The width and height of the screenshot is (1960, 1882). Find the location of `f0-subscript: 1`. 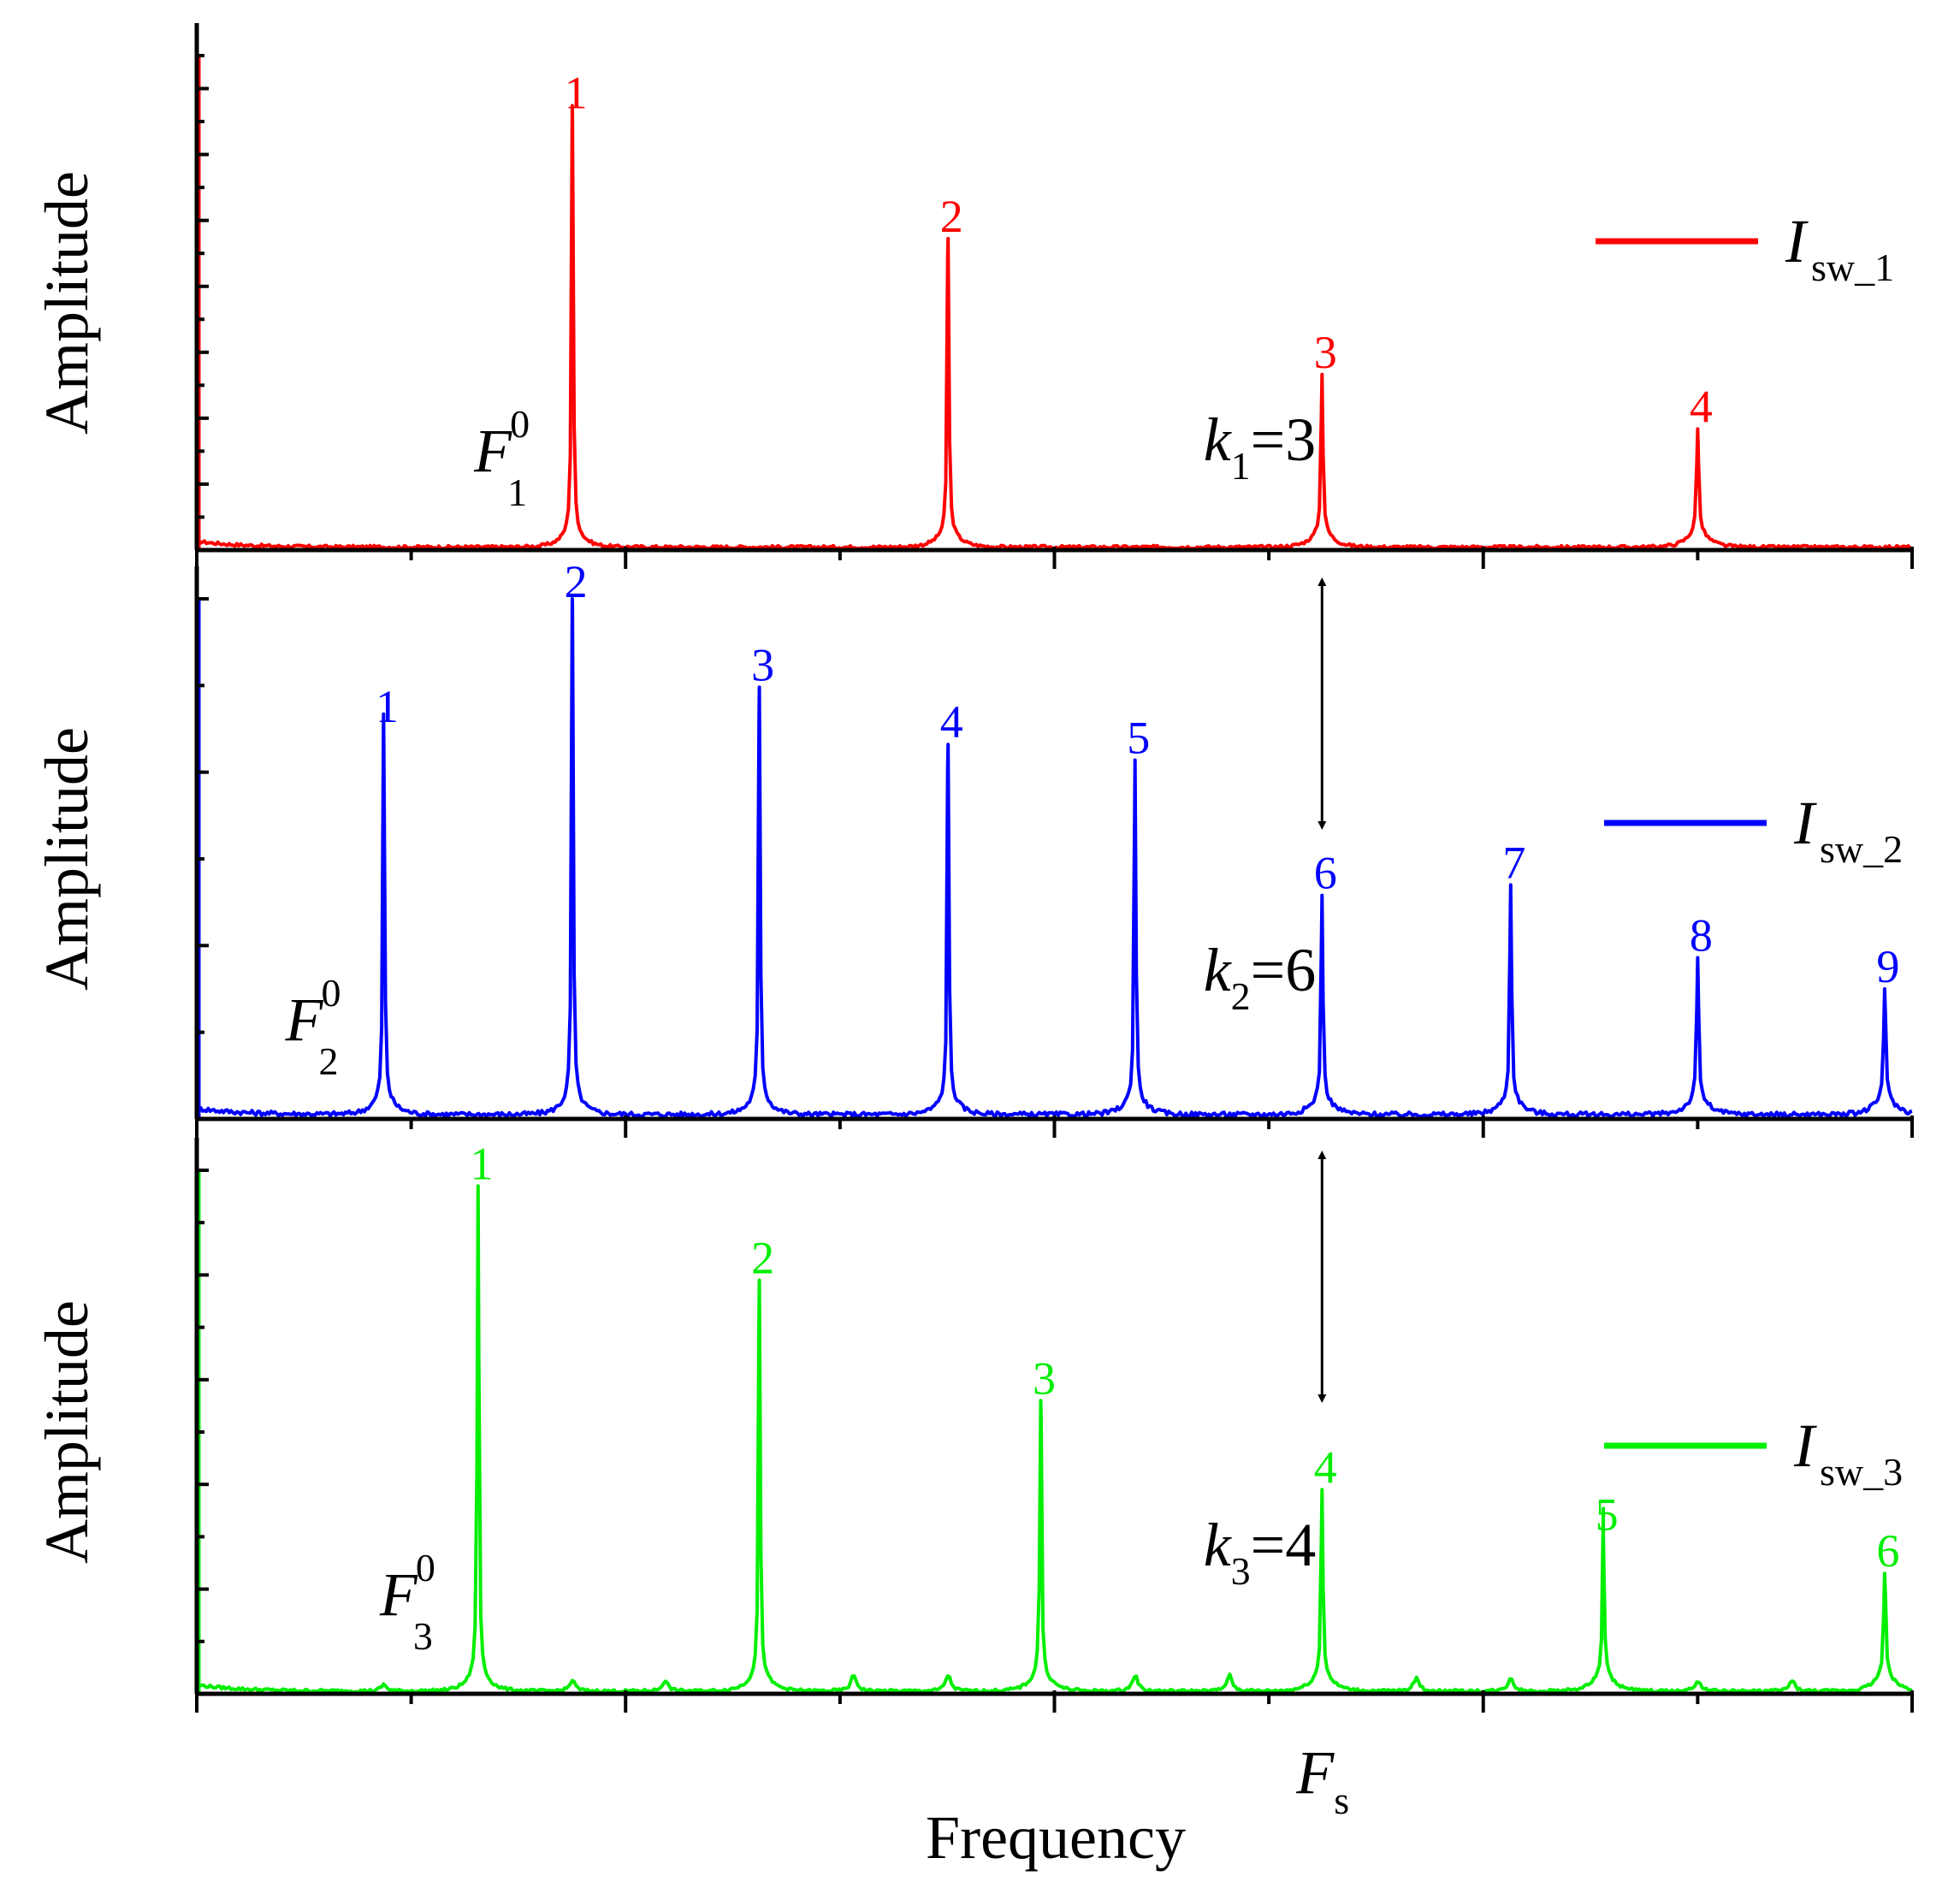

f0-subscript: 1 is located at coordinates (517, 492).